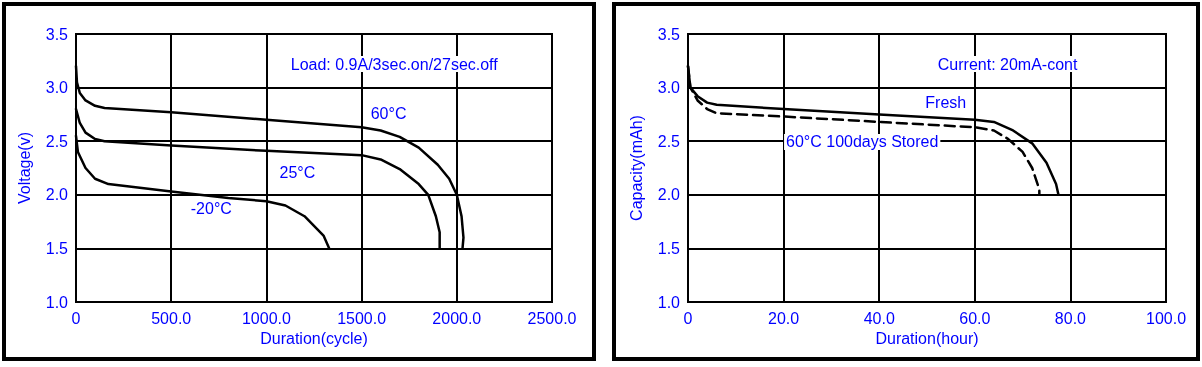 The height and width of the screenshot is (367, 1202). Describe the element at coordinates (457, 318) in the screenshot. I see `x-tick-label: 2000.0` at that location.